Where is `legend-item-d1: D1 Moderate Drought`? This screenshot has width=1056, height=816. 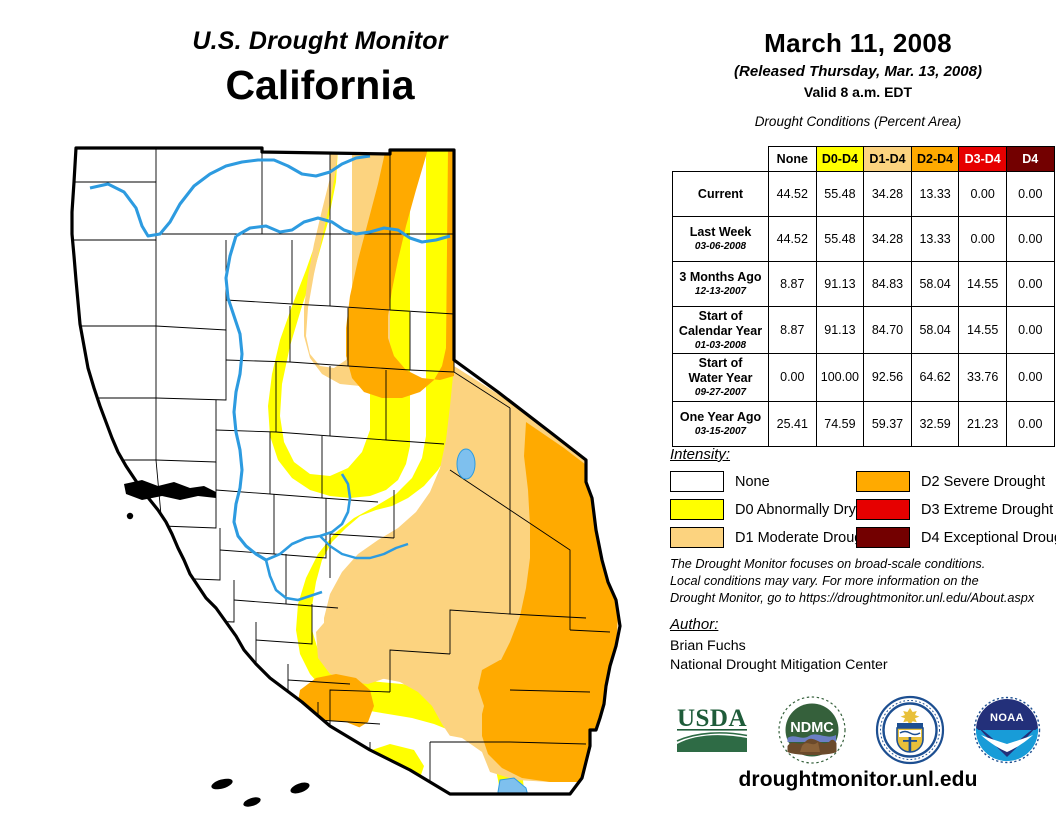 legend-item-d1: D1 Moderate Drought is located at coordinates (772, 537).